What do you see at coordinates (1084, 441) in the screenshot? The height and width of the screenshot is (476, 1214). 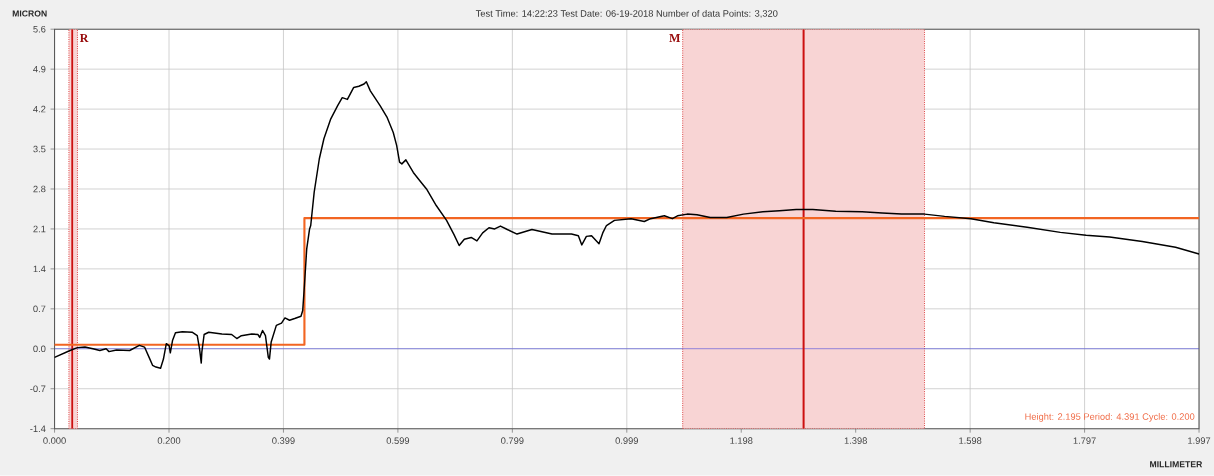 I see `x-tick-label: 1.797` at bounding box center [1084, 441].